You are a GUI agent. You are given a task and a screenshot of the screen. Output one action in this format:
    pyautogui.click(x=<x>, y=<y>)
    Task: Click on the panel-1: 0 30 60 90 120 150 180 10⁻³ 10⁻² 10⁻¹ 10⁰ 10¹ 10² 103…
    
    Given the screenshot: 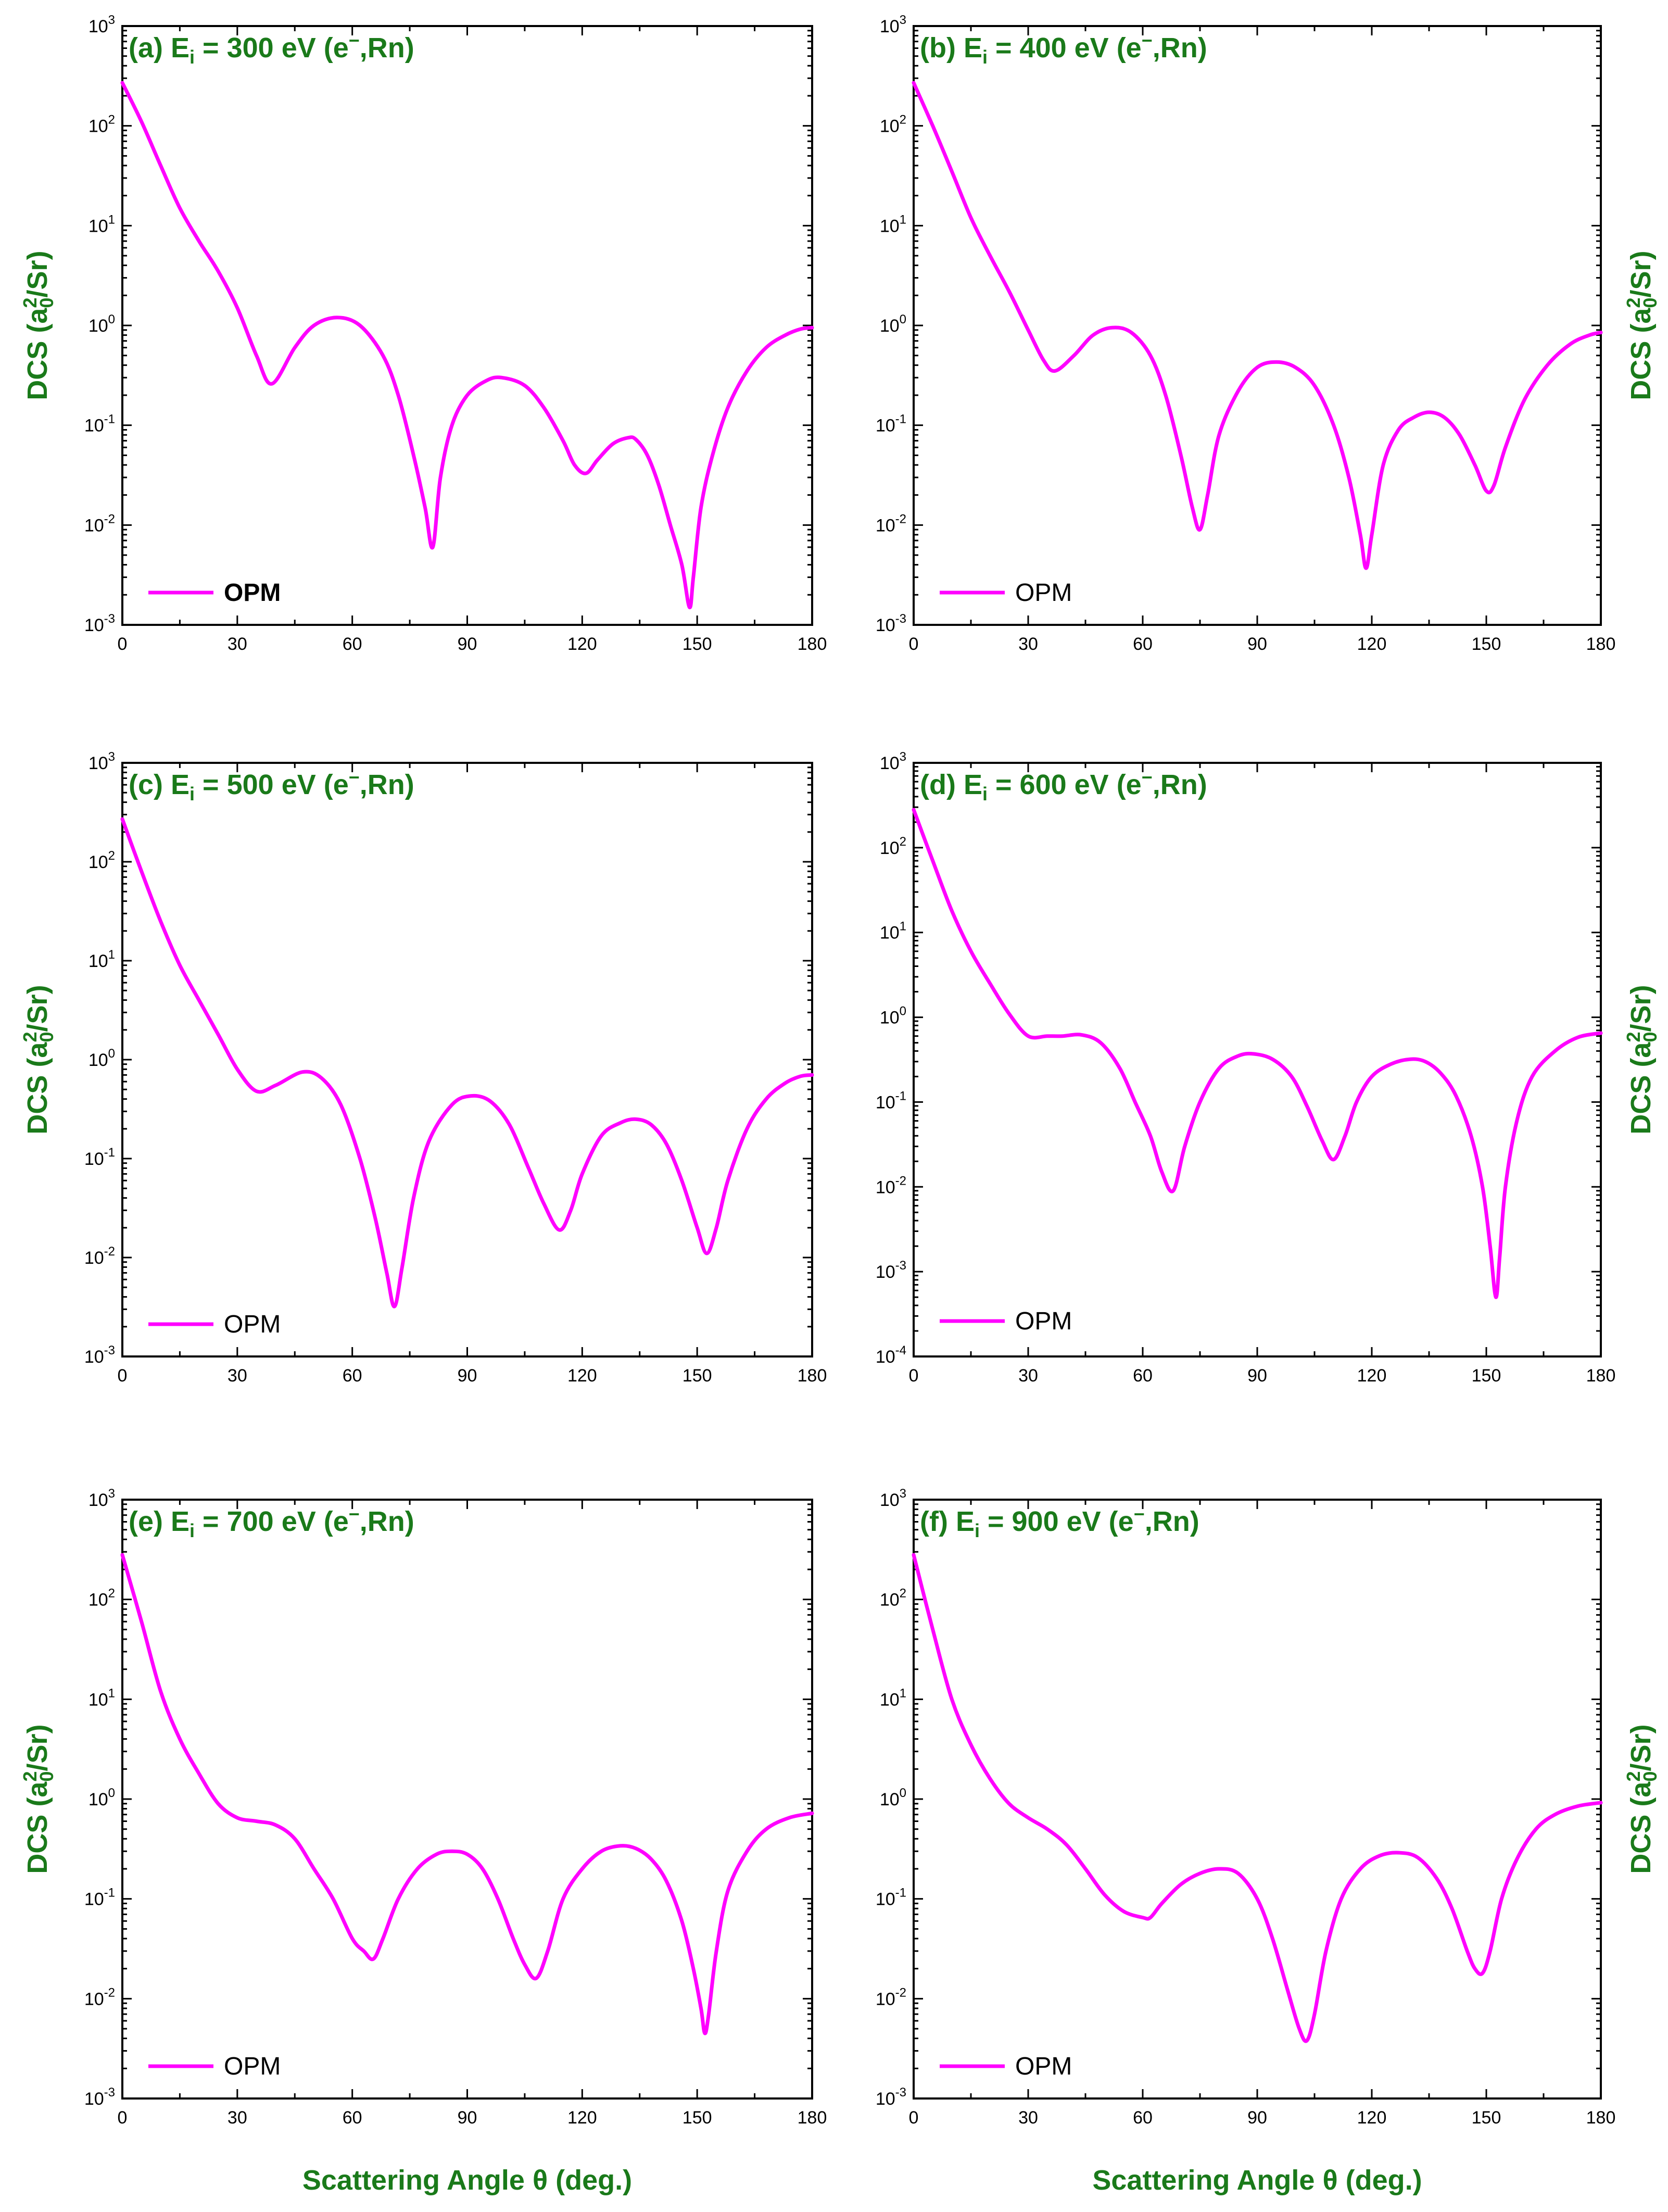 What is the action you would take?
    pyautogui.click(x=423, y=333)
    